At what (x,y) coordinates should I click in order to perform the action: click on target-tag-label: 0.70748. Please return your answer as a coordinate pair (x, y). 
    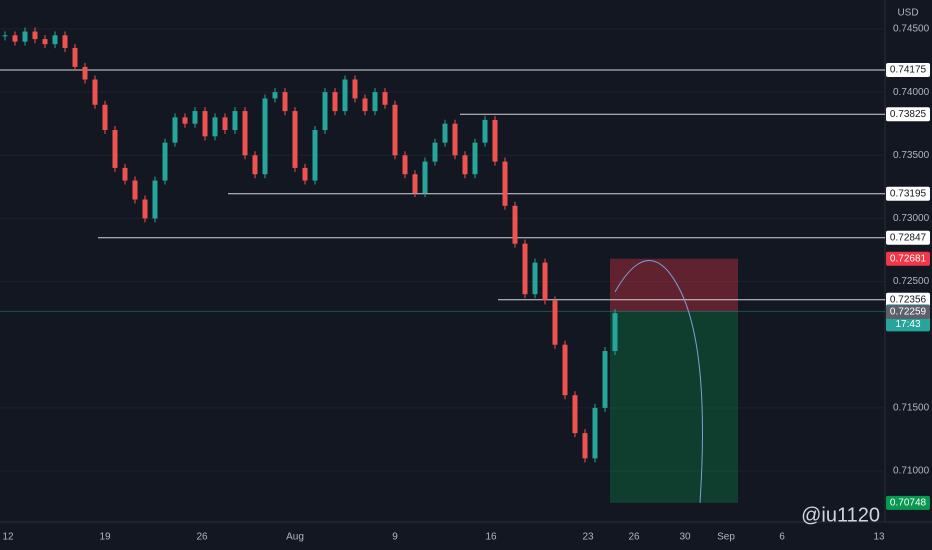
    Looking at the image, I should click on (908, 502).